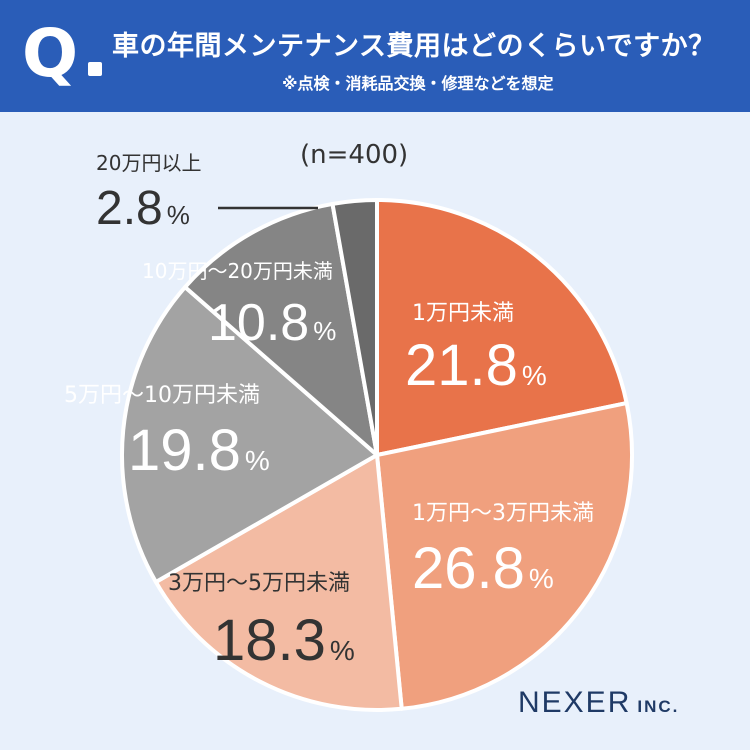 Image resolution: width=750 pixels, height=750 pixels. I want to click on slice-value-number-6: 2.8, so click(129, 208).